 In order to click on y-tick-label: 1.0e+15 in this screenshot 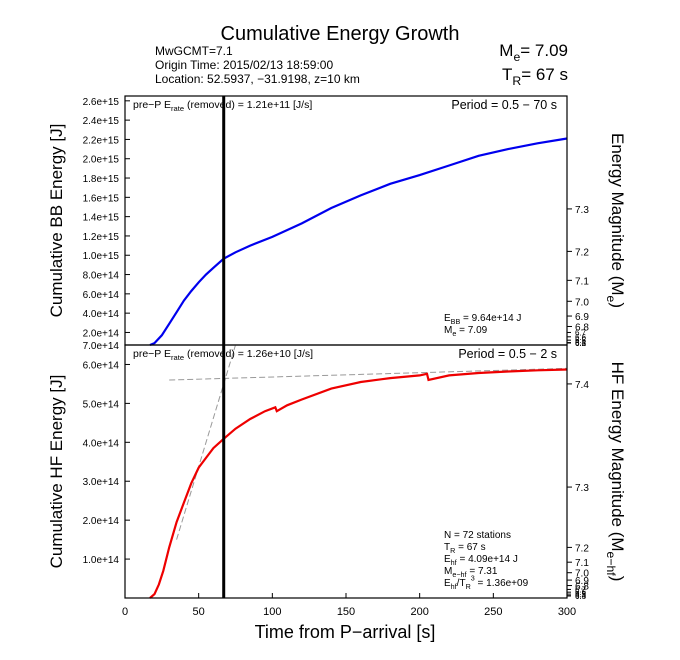, I will do `click(101, 256)`.